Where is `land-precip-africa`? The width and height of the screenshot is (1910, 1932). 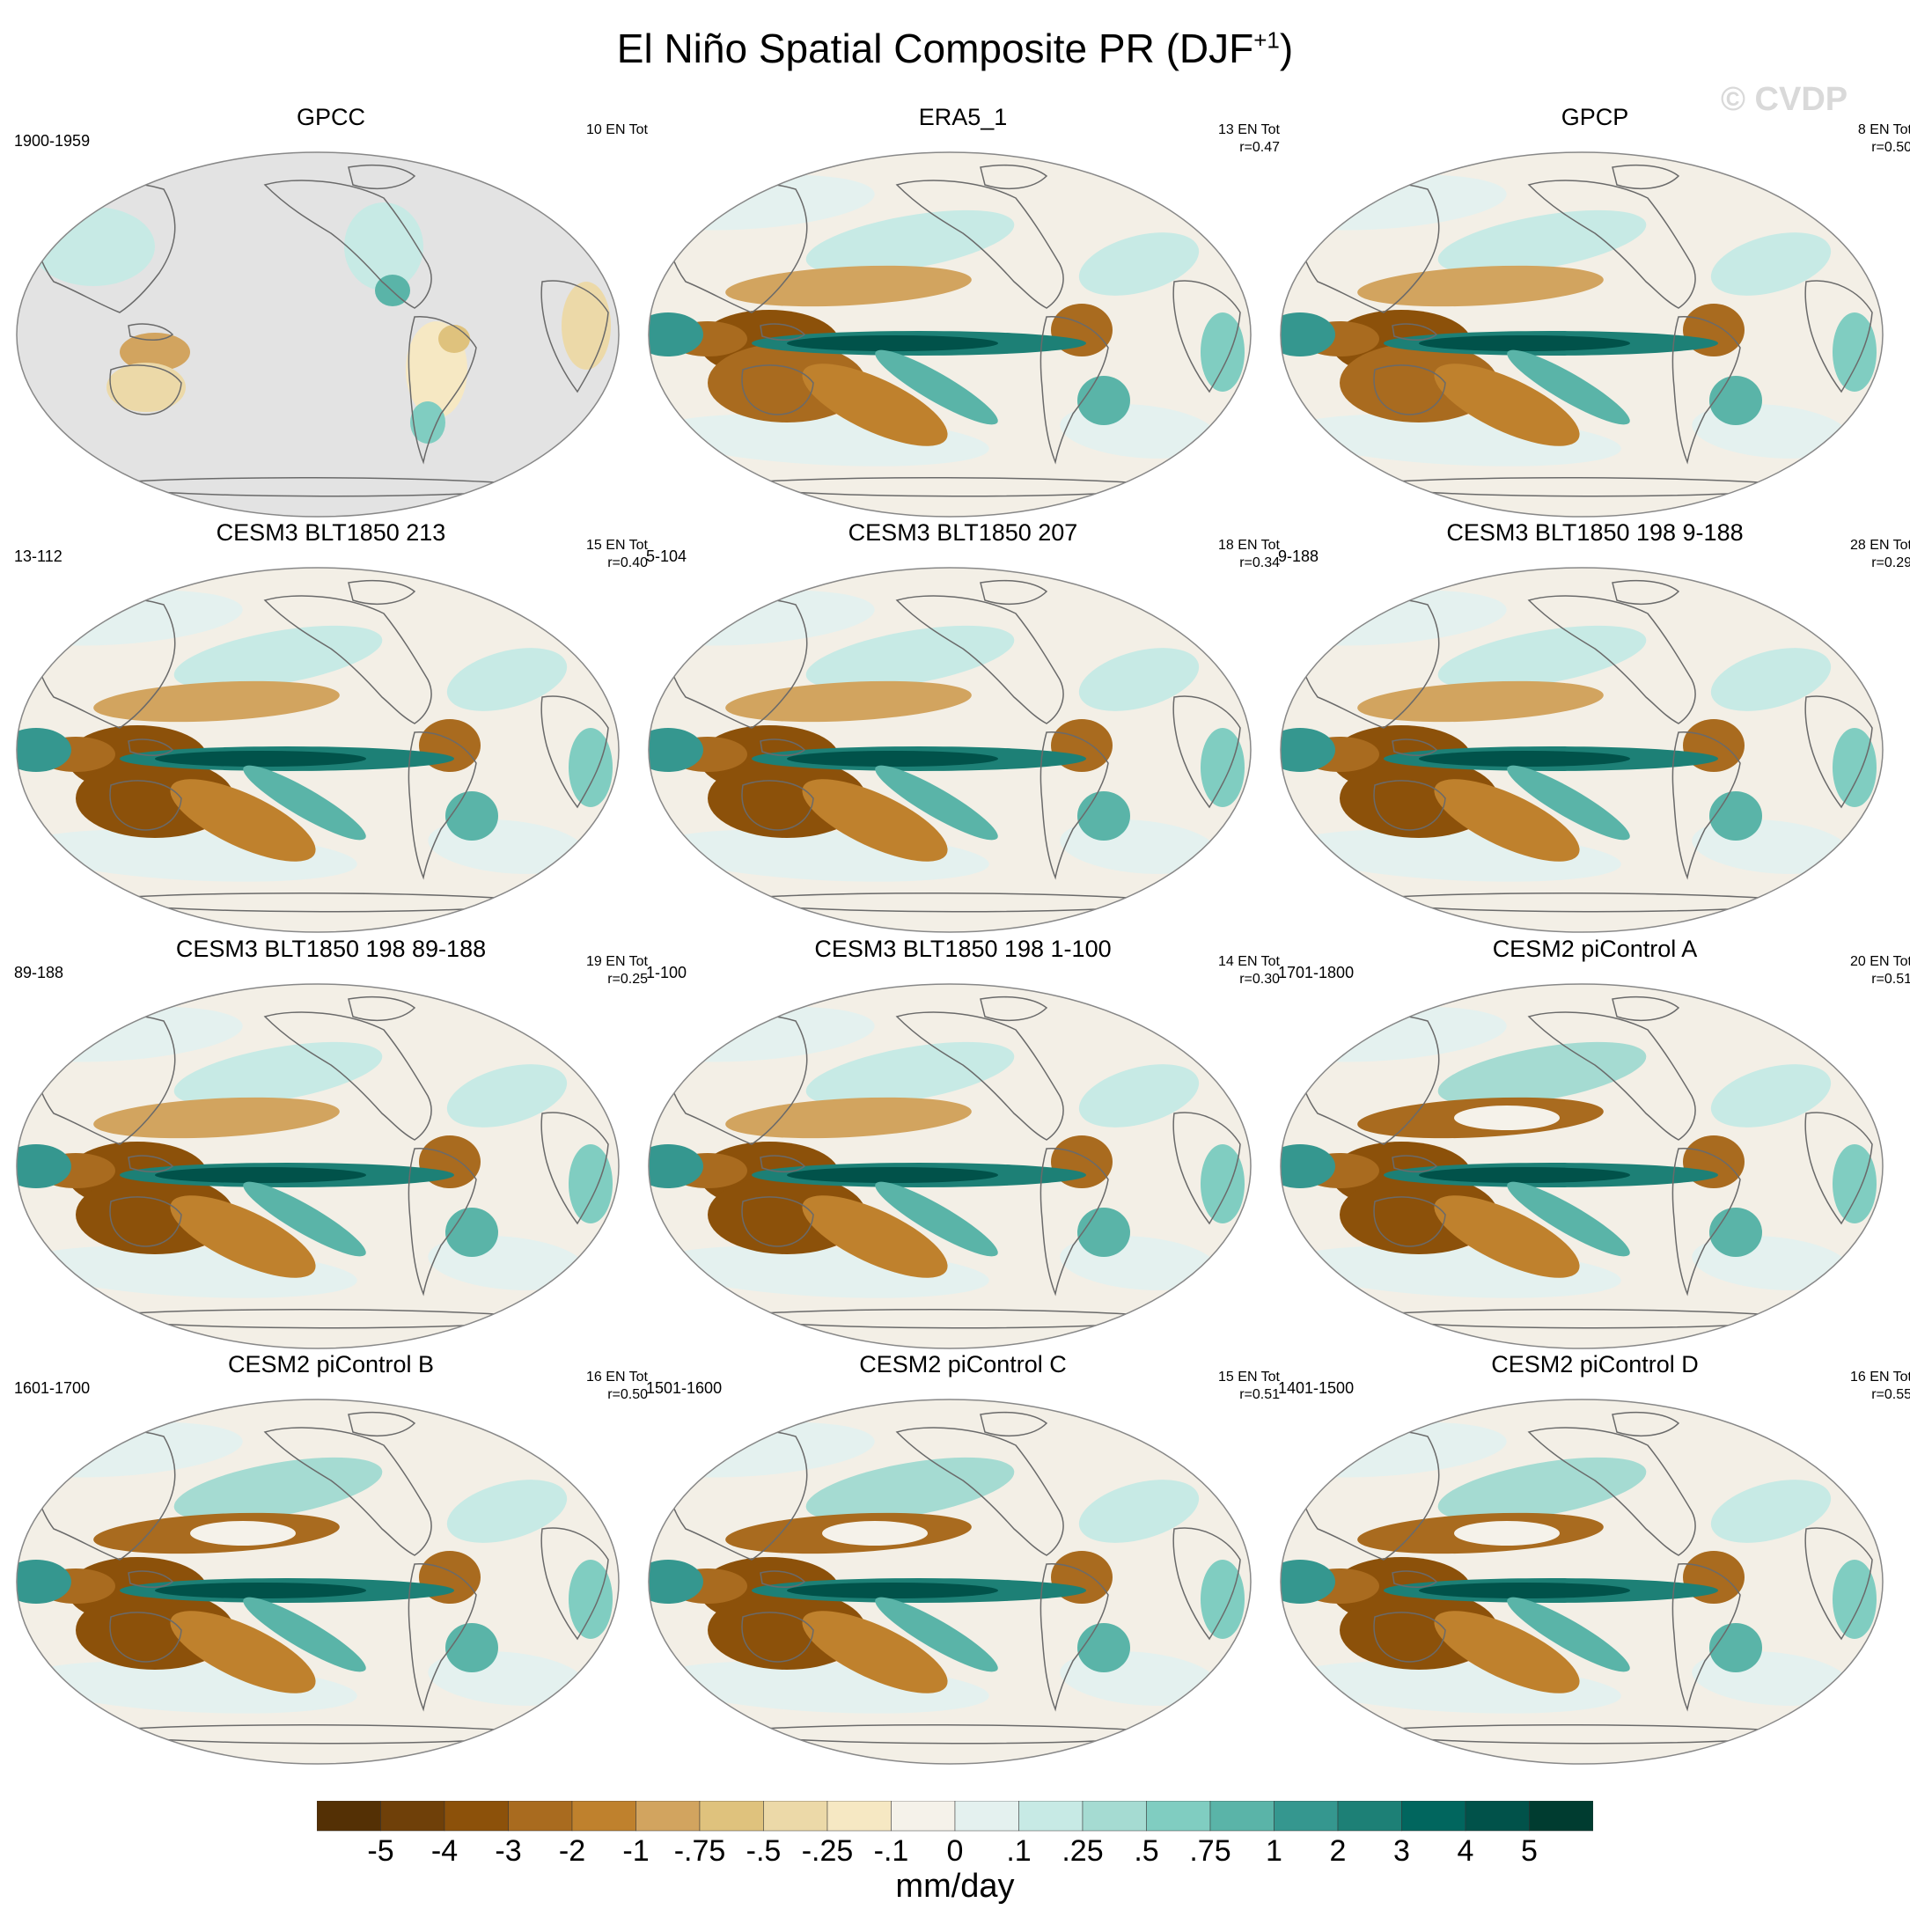
land-precip-africa is located at coordinates (586, 326).